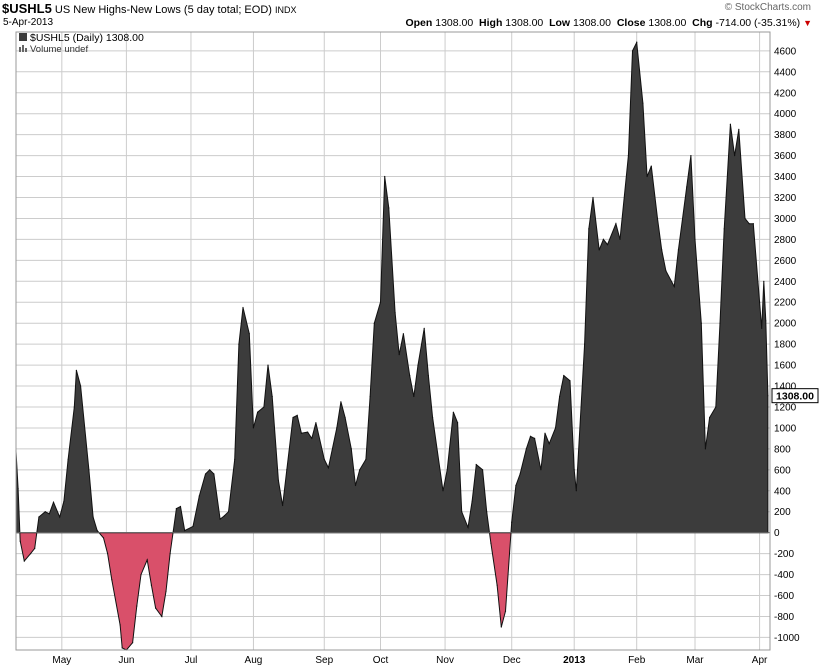 The width and height of the screenshot is (820, 668). I want to click on y-tick-label: 1400, so click(785, 387).